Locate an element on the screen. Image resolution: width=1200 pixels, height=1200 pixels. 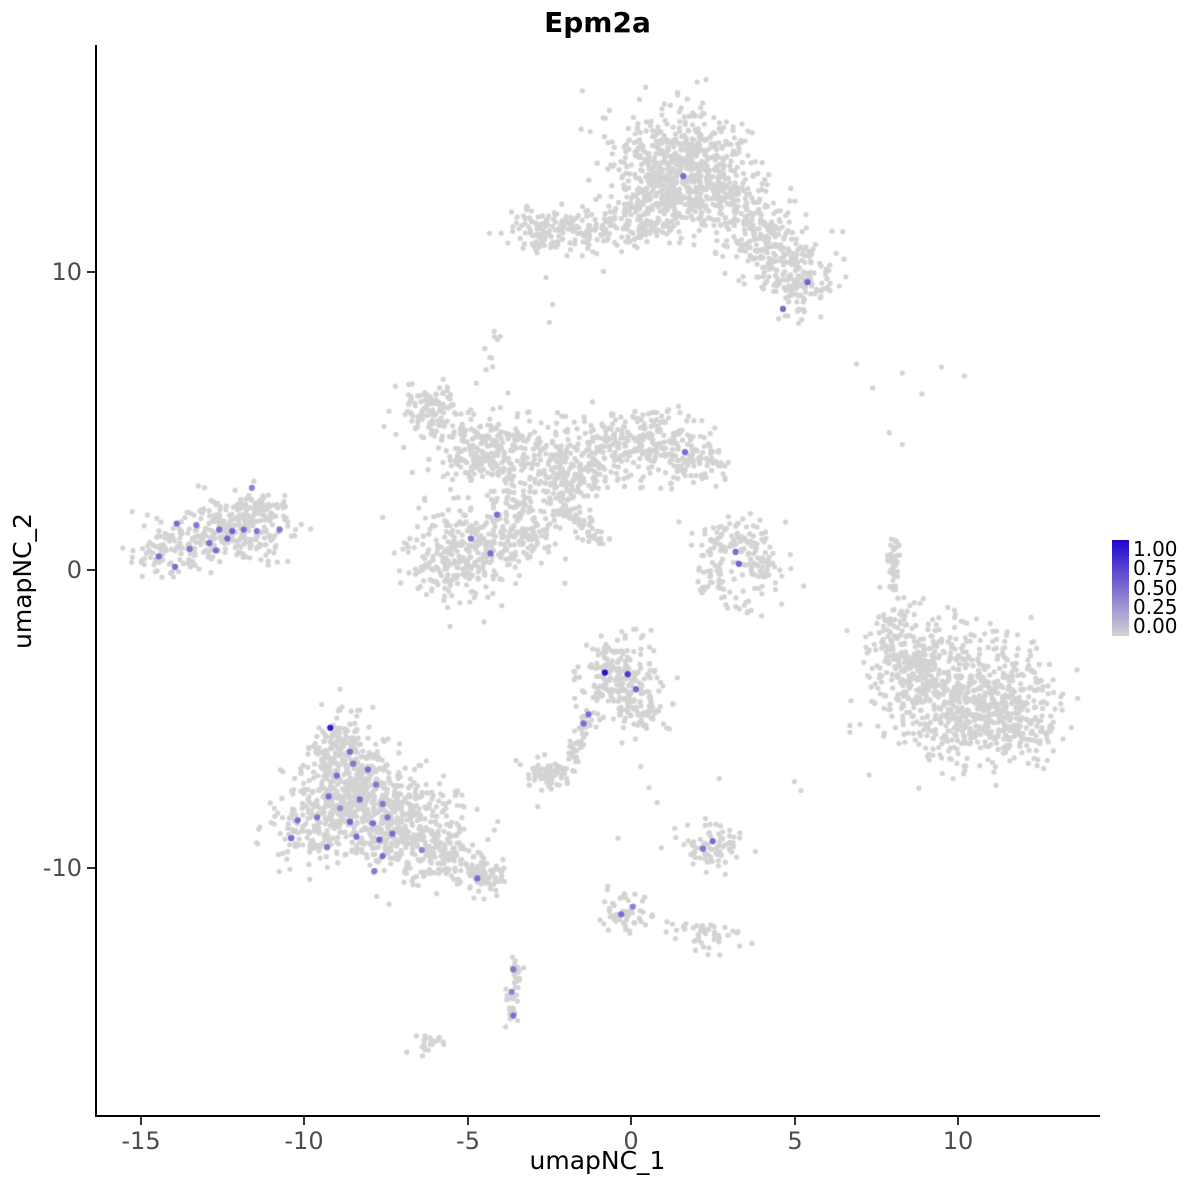
legend-label: 0.50 is located at coordinates (1155, 587).